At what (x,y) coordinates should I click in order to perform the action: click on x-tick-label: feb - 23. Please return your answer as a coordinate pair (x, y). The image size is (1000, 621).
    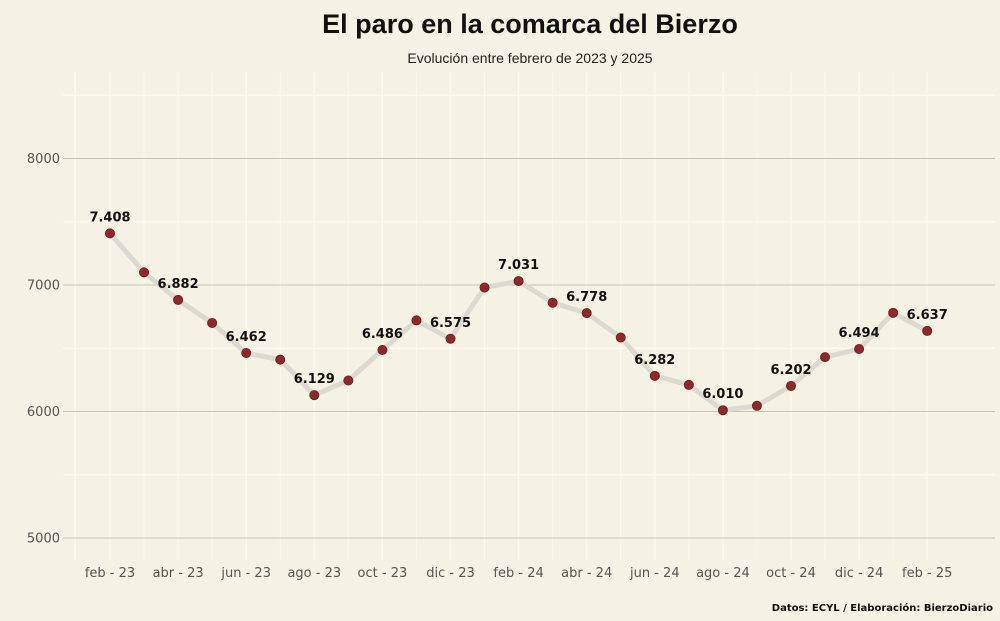
    Looking at the image, I should click on (110, 573).